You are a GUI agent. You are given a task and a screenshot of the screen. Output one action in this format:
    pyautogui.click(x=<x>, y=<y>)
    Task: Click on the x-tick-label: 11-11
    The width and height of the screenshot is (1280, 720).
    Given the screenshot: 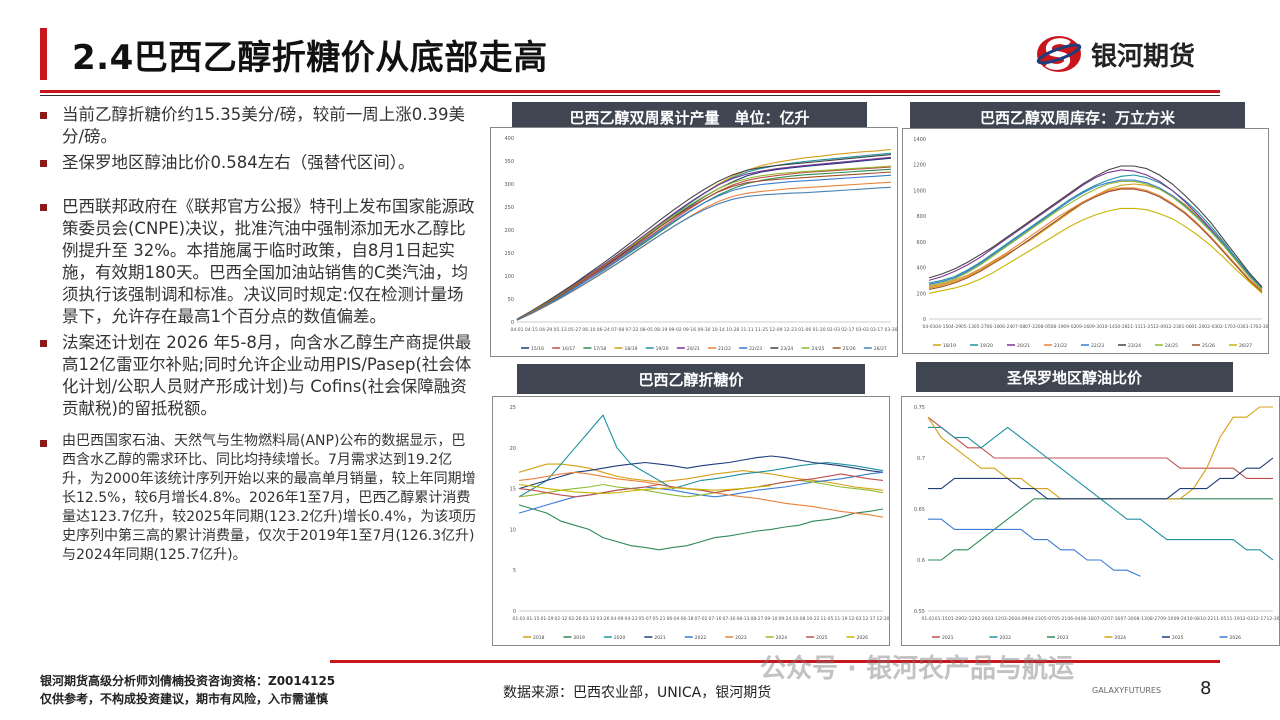 What is the action you would take?
    pyautogui.click(x=747, y=330)
    